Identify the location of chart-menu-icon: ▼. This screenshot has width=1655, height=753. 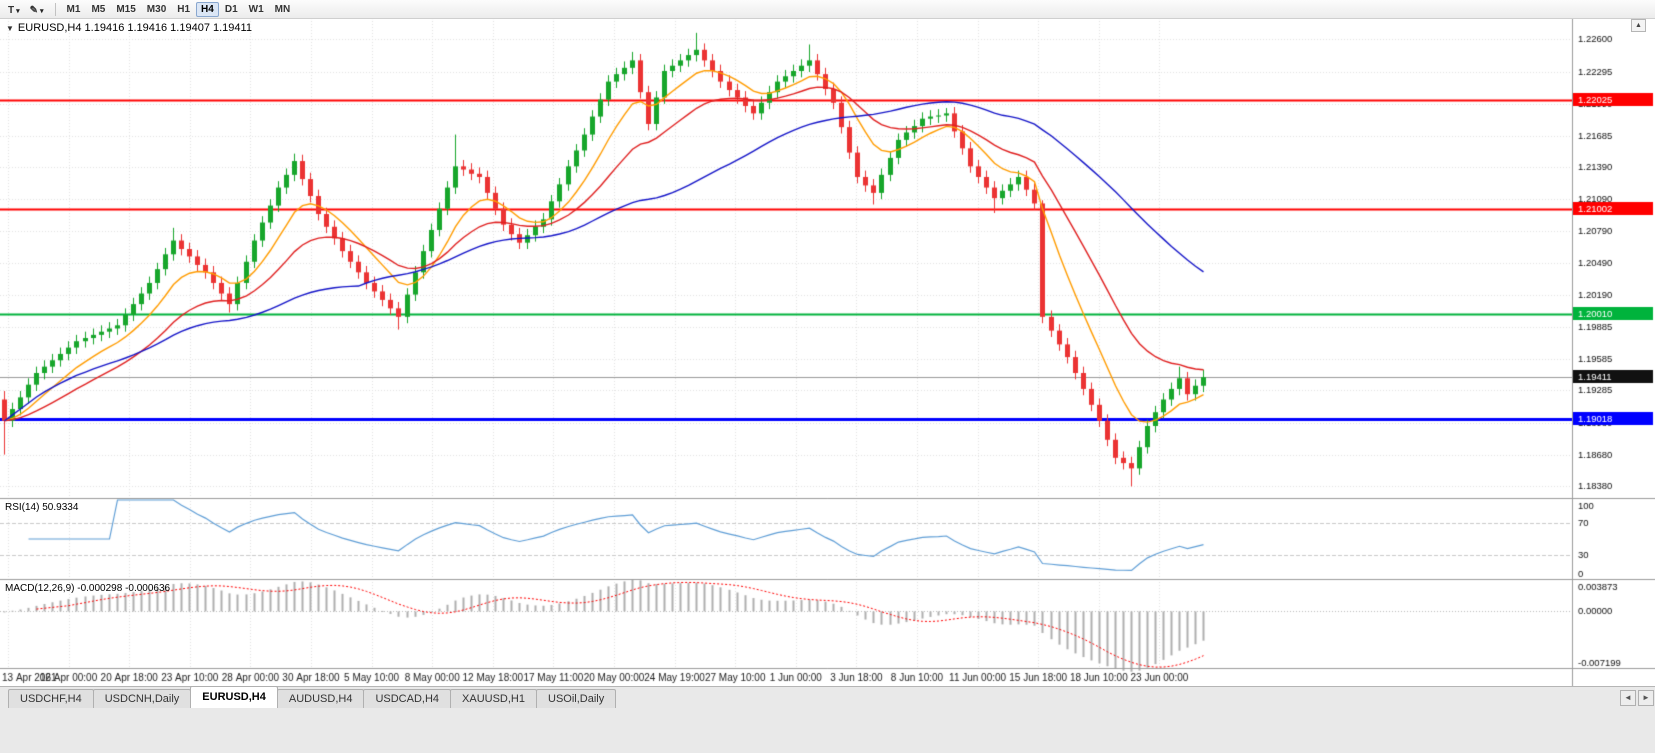
(10, 28).